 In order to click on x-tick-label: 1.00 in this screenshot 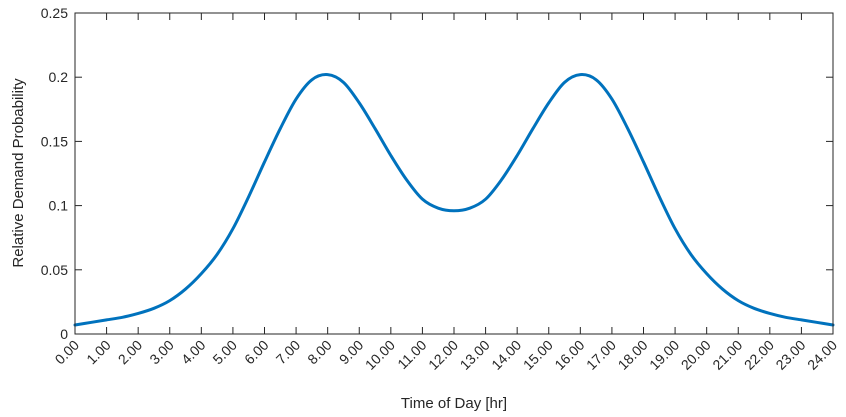, I will do `click(98, 352)`.